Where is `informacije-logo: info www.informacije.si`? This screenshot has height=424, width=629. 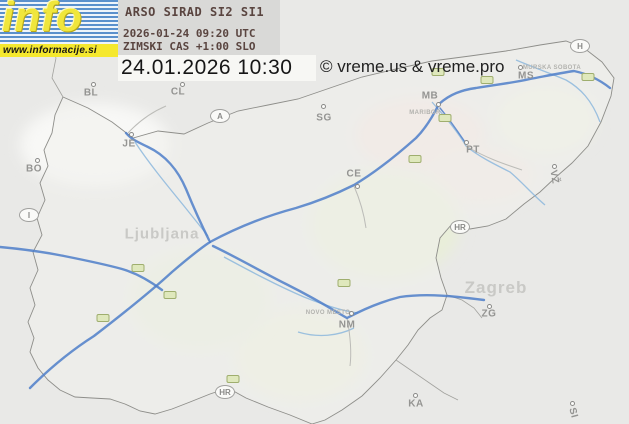
informacije-logo: info www.informacije.si is located at coordinates (59, 28).